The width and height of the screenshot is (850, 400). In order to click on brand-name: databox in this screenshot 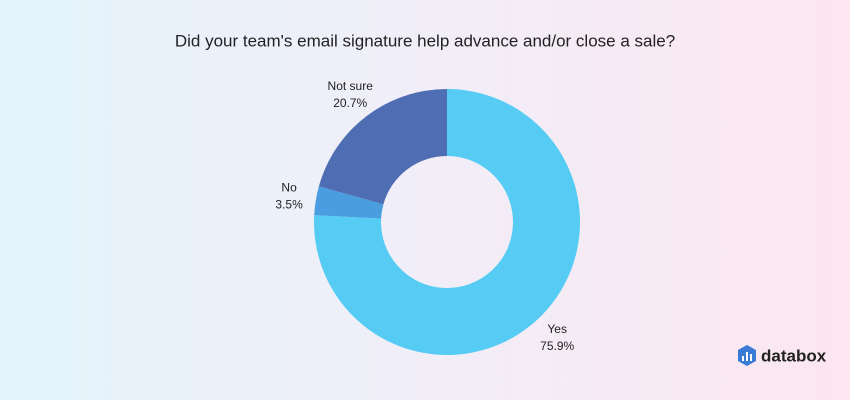, I will do `click(794, 355)`.